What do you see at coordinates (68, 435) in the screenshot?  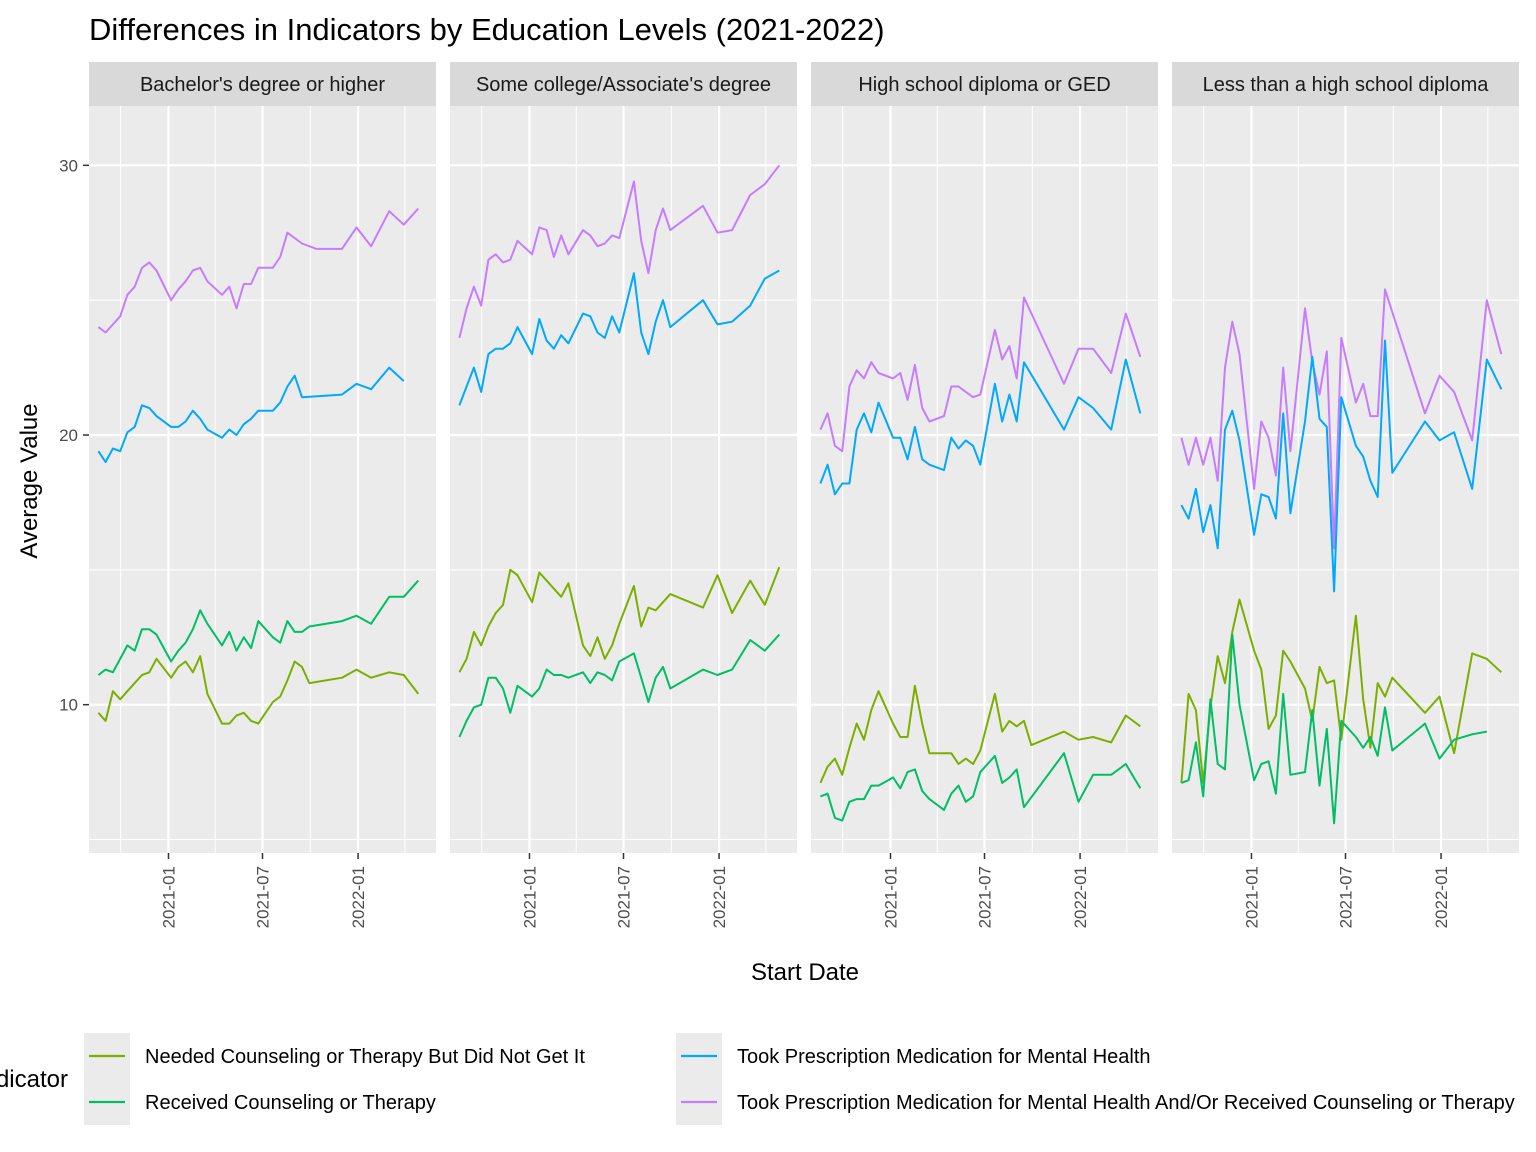 I see `y-tick-label: 20` at bounding box center [68, 435].